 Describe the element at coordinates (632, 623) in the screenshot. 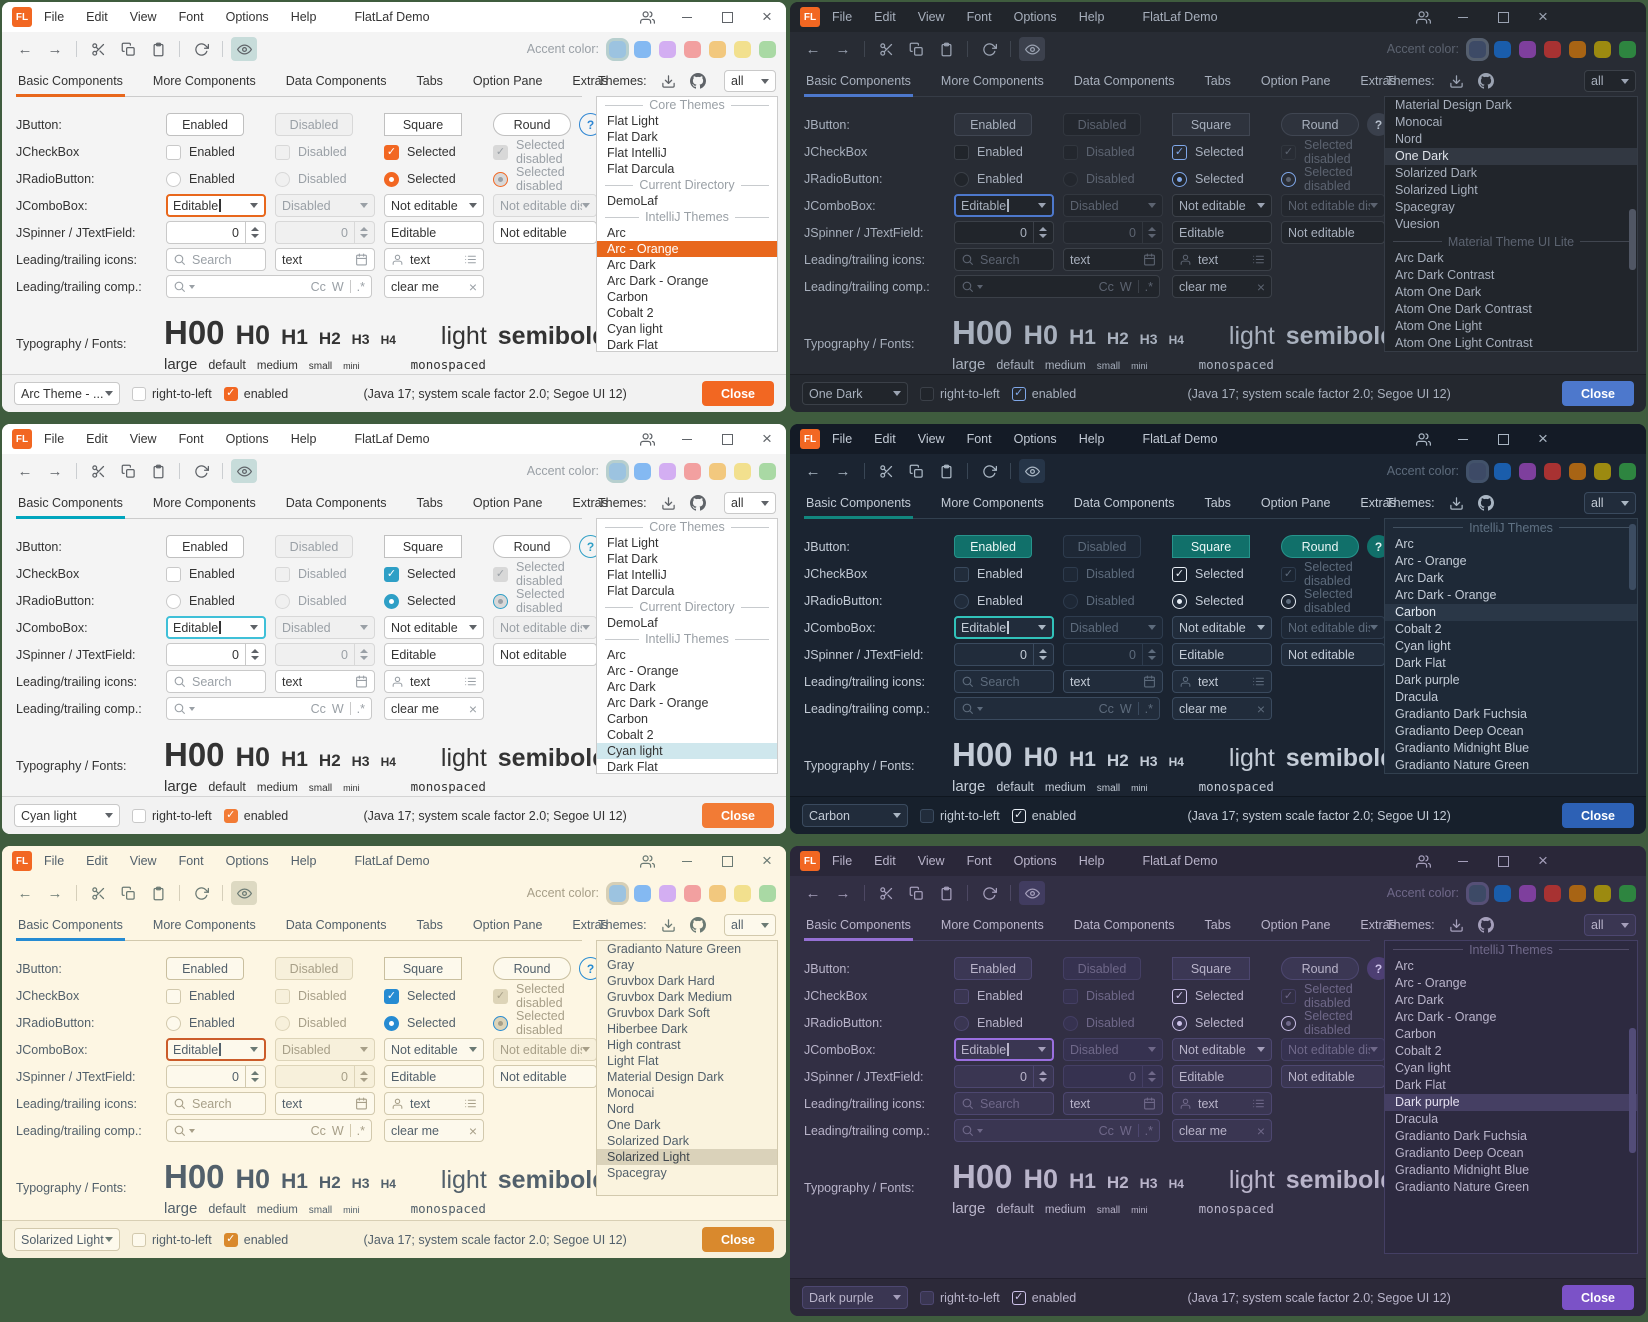

I see `theme-item: DemoLaf` at that location.